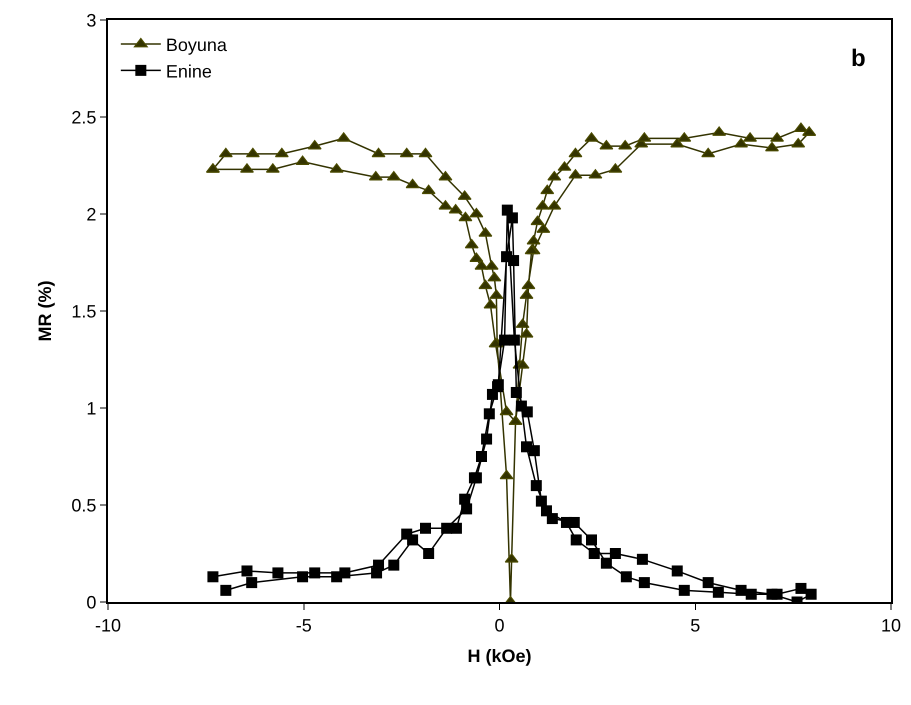 The image size is (911, 705). What do you see at coordinates (108, 626) in the screenshot?
I see `x-tick-label: -10` at bounding box center [108, 626].